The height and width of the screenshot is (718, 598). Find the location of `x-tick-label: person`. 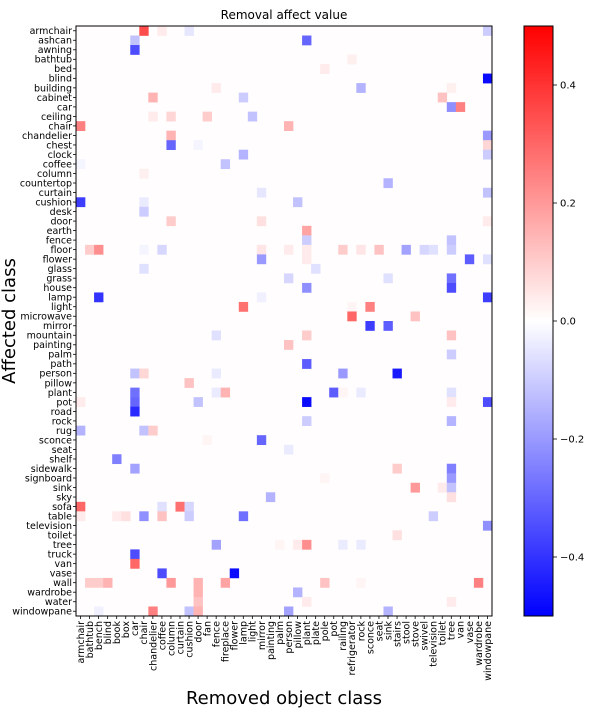

x-tick-label: person is located at coordinates (289, 637).